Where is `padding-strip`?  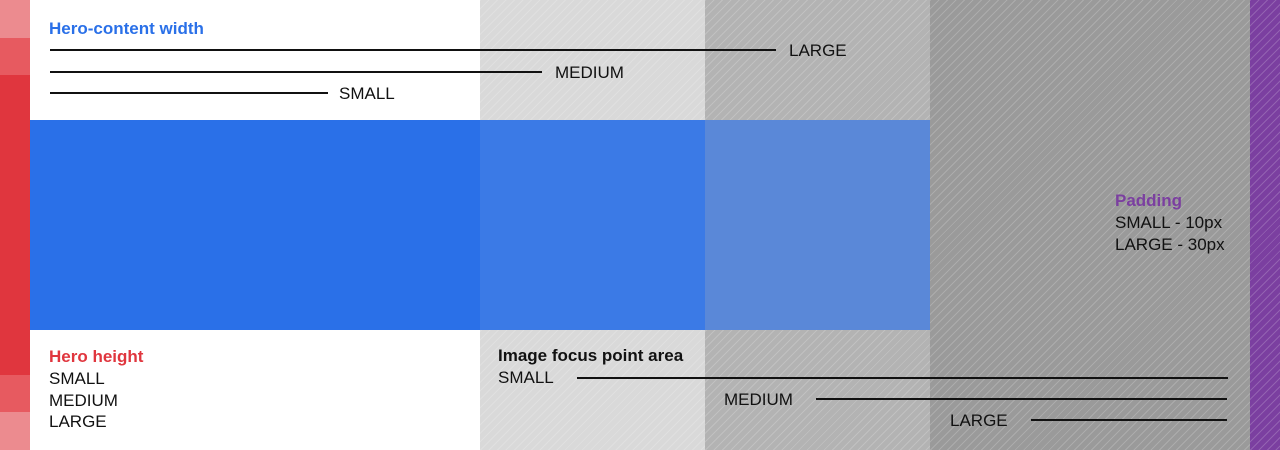
padding-strip is located at coordinates (1265, 225).